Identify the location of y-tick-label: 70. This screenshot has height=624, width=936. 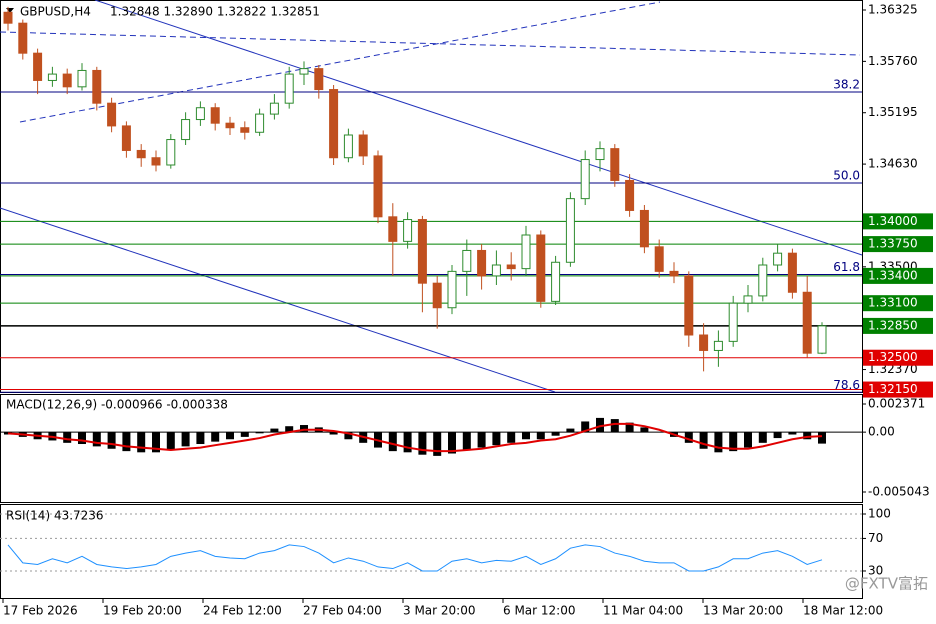
(875, 538).